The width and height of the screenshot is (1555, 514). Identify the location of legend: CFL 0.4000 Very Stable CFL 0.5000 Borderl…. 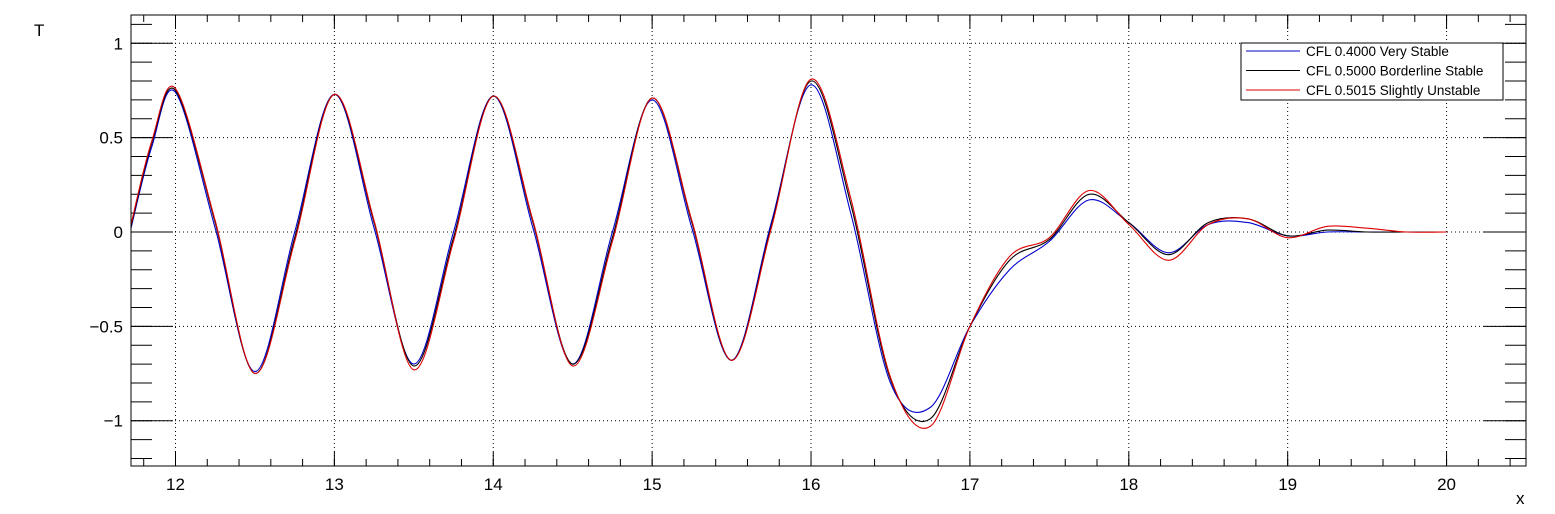
(1372, 71).